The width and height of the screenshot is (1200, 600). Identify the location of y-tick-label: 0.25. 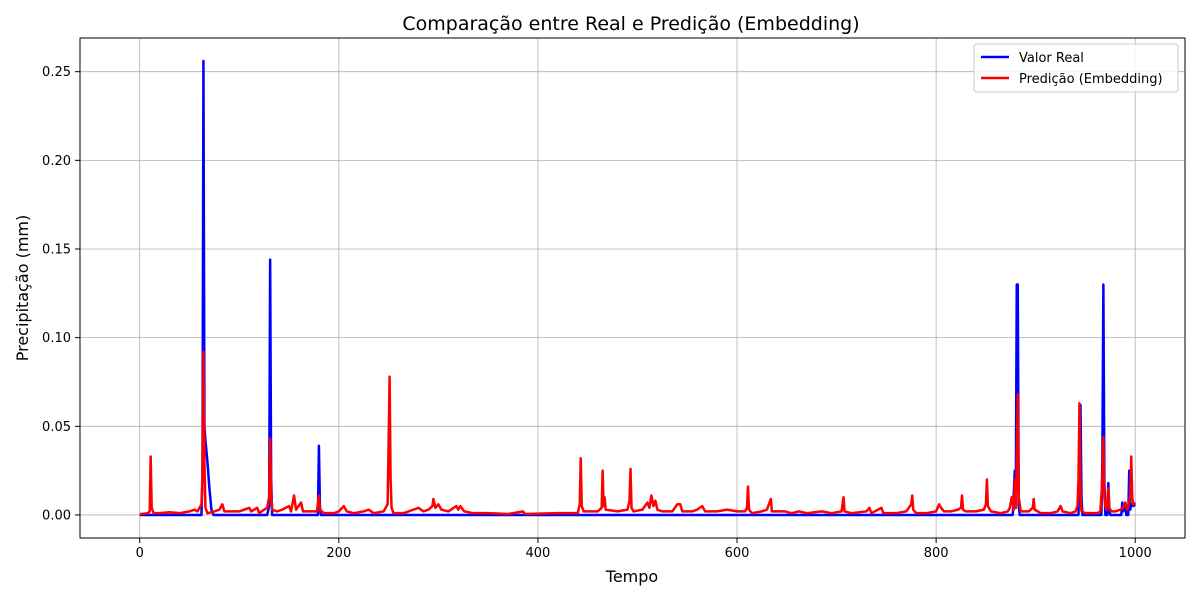
(56, 72).